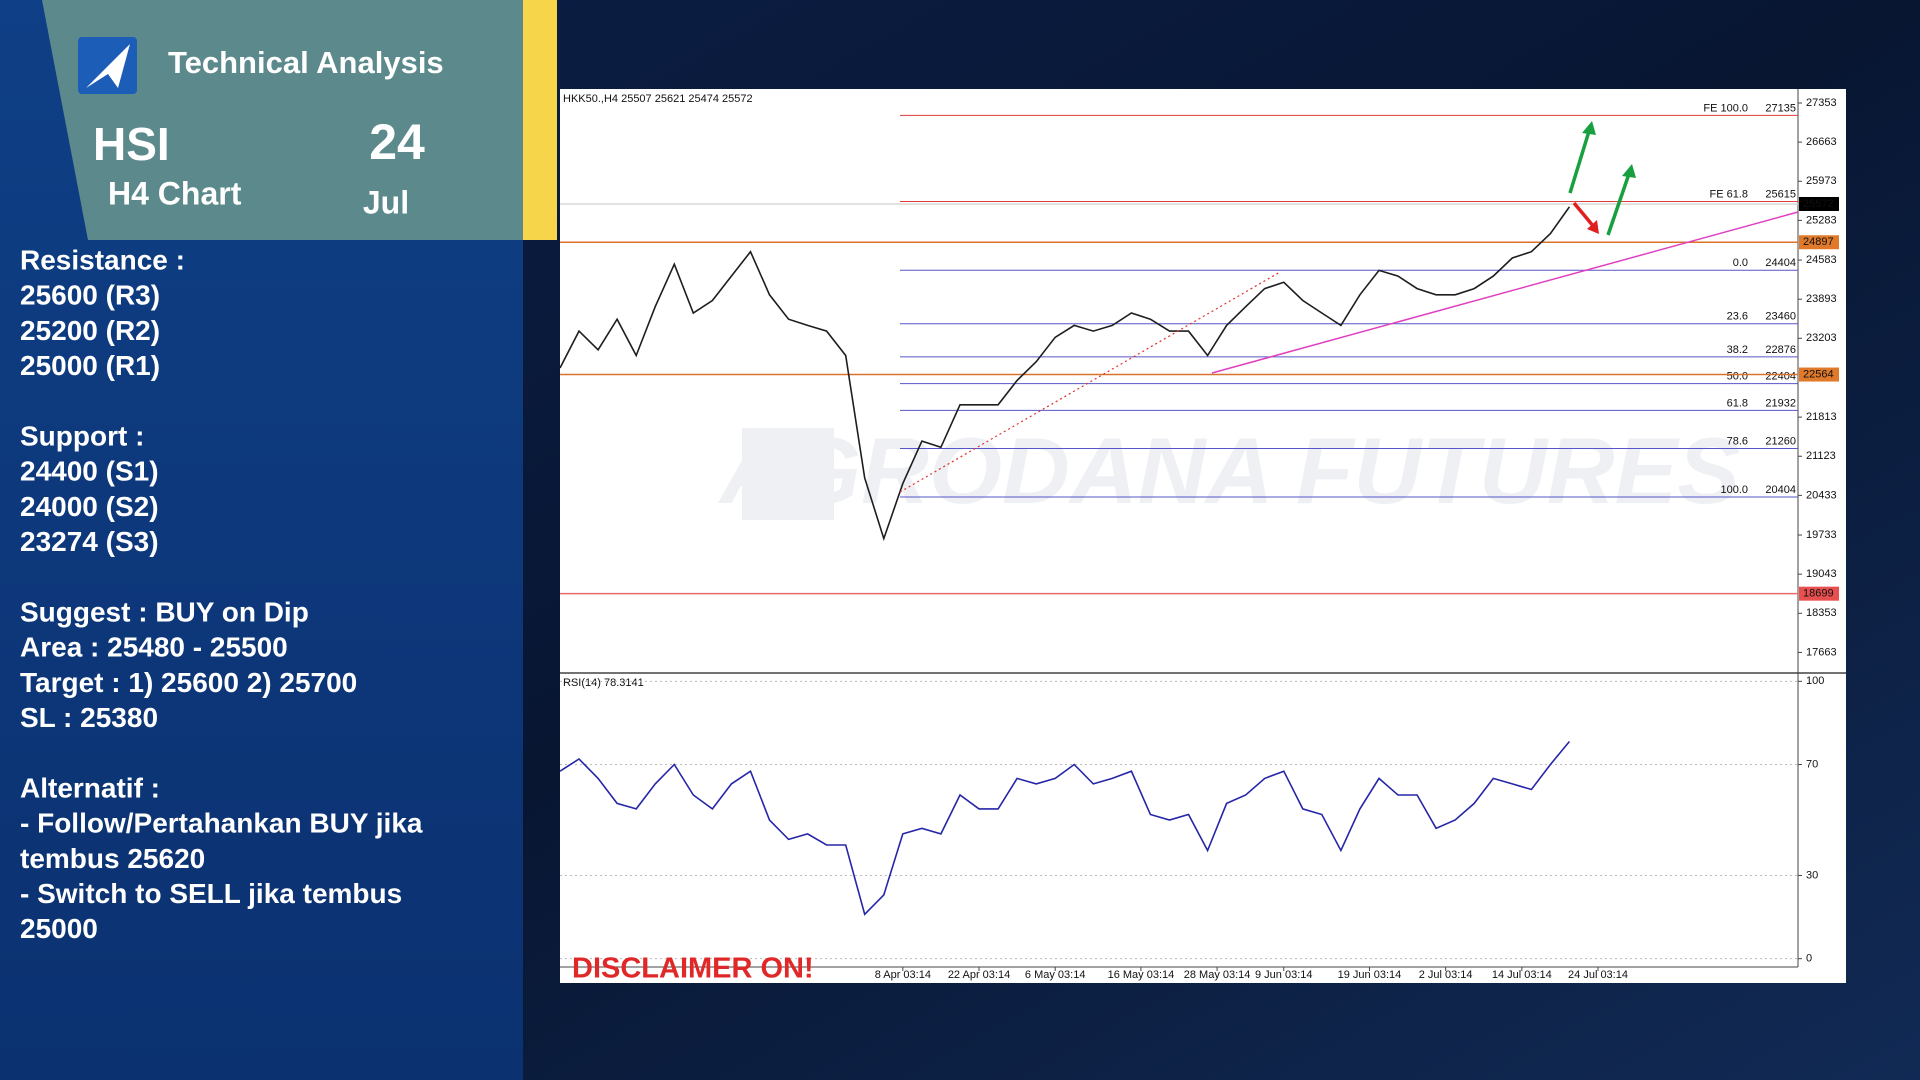  Describe the element at coordinates (1780, 317) in the screenshot. I see `level-value: 23460` at that location.